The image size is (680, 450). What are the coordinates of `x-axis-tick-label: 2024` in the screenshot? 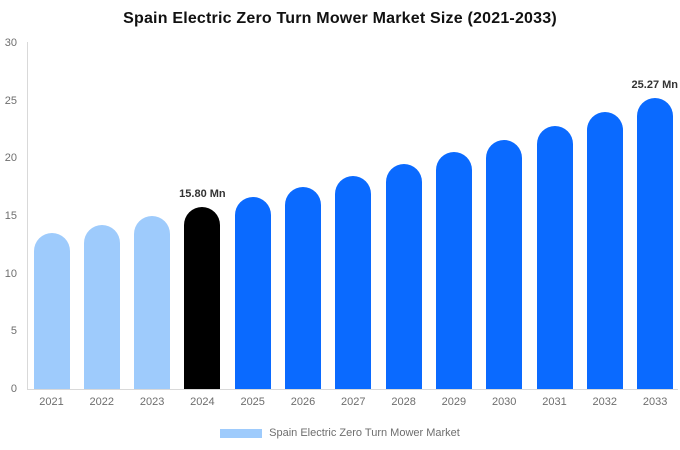 It's located at (202, 402).